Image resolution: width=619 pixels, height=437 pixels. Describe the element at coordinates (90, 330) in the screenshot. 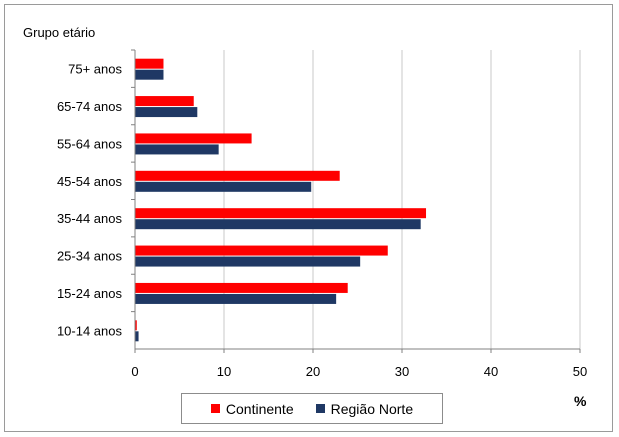

I see `category-label: 10-14 anos` at that location.